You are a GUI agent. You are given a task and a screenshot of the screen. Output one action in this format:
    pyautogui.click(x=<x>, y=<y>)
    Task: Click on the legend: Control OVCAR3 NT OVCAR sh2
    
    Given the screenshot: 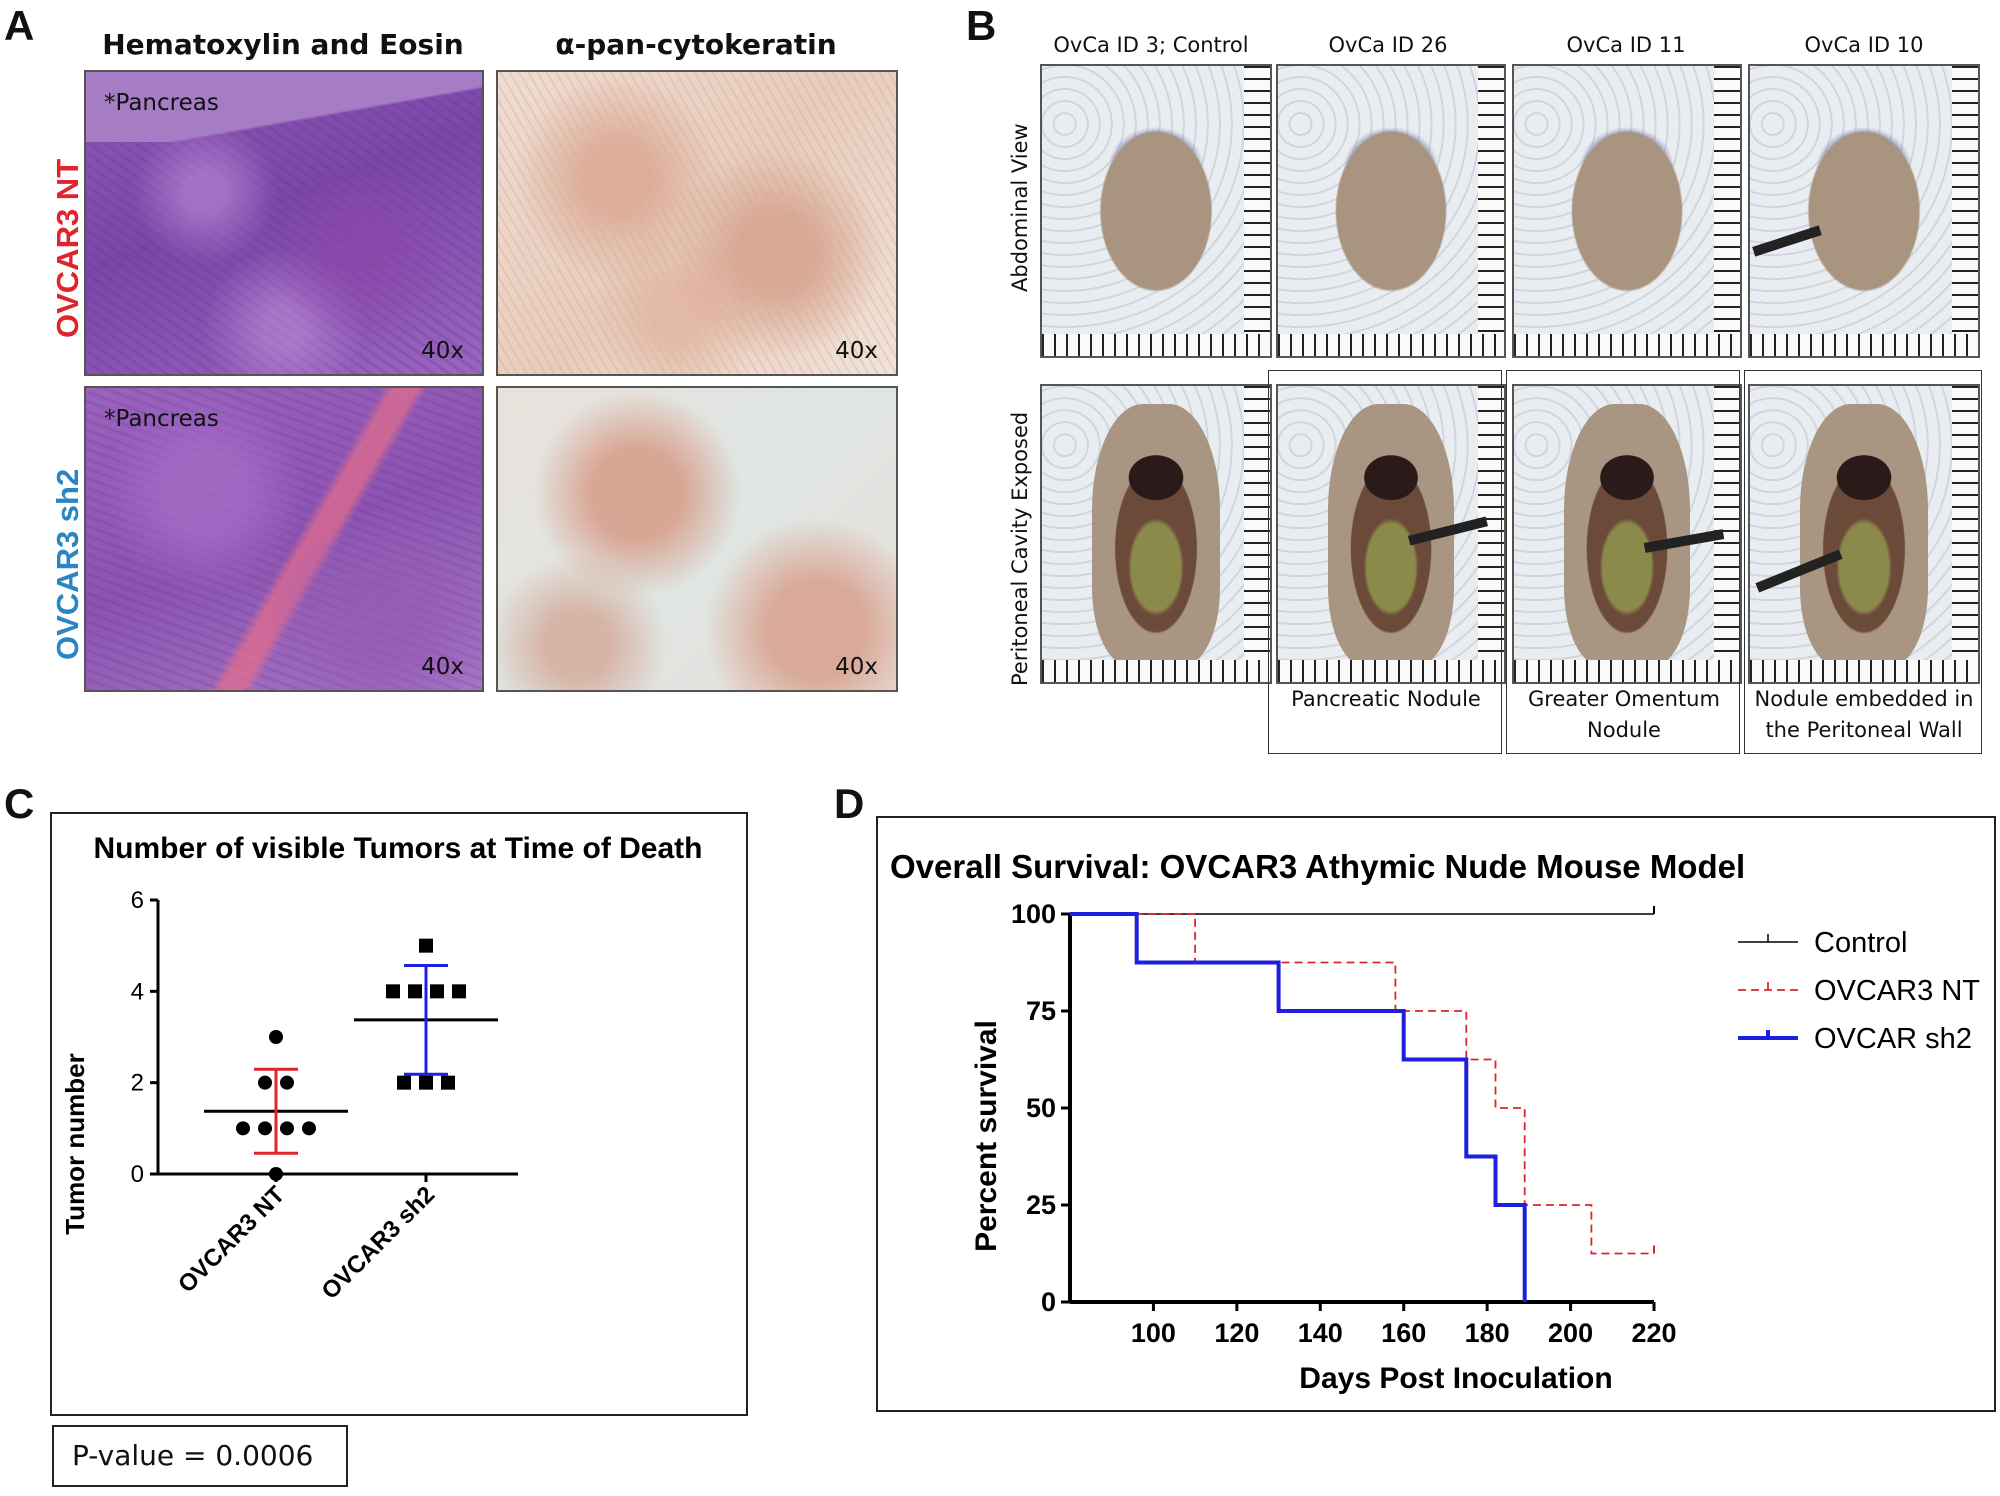 What is the action you would take?
    pyautogui.click(x=1859, y=991)
    